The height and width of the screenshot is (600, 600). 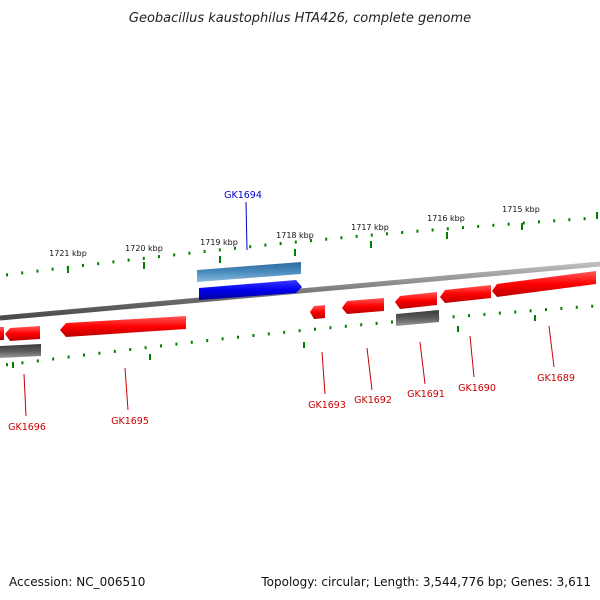 What do you see at coordinates (373, 400) in the screenshot?
I see `label-GK1692: GK1692` at bounding box center [373, 400].